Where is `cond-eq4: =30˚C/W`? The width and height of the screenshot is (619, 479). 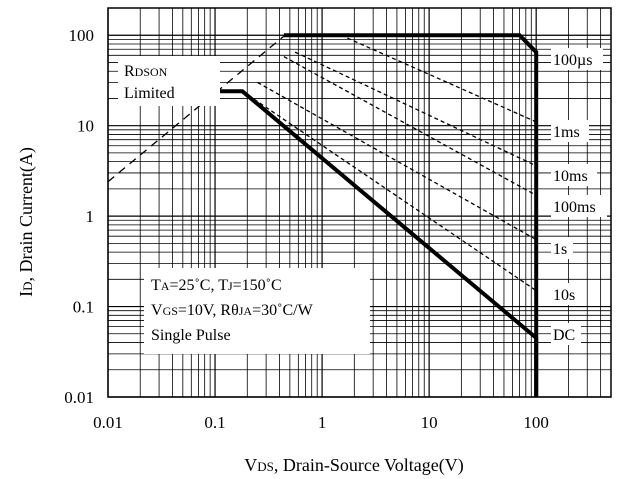 cond-eq4: =30˚C/W is located at coordinates (282, 310).